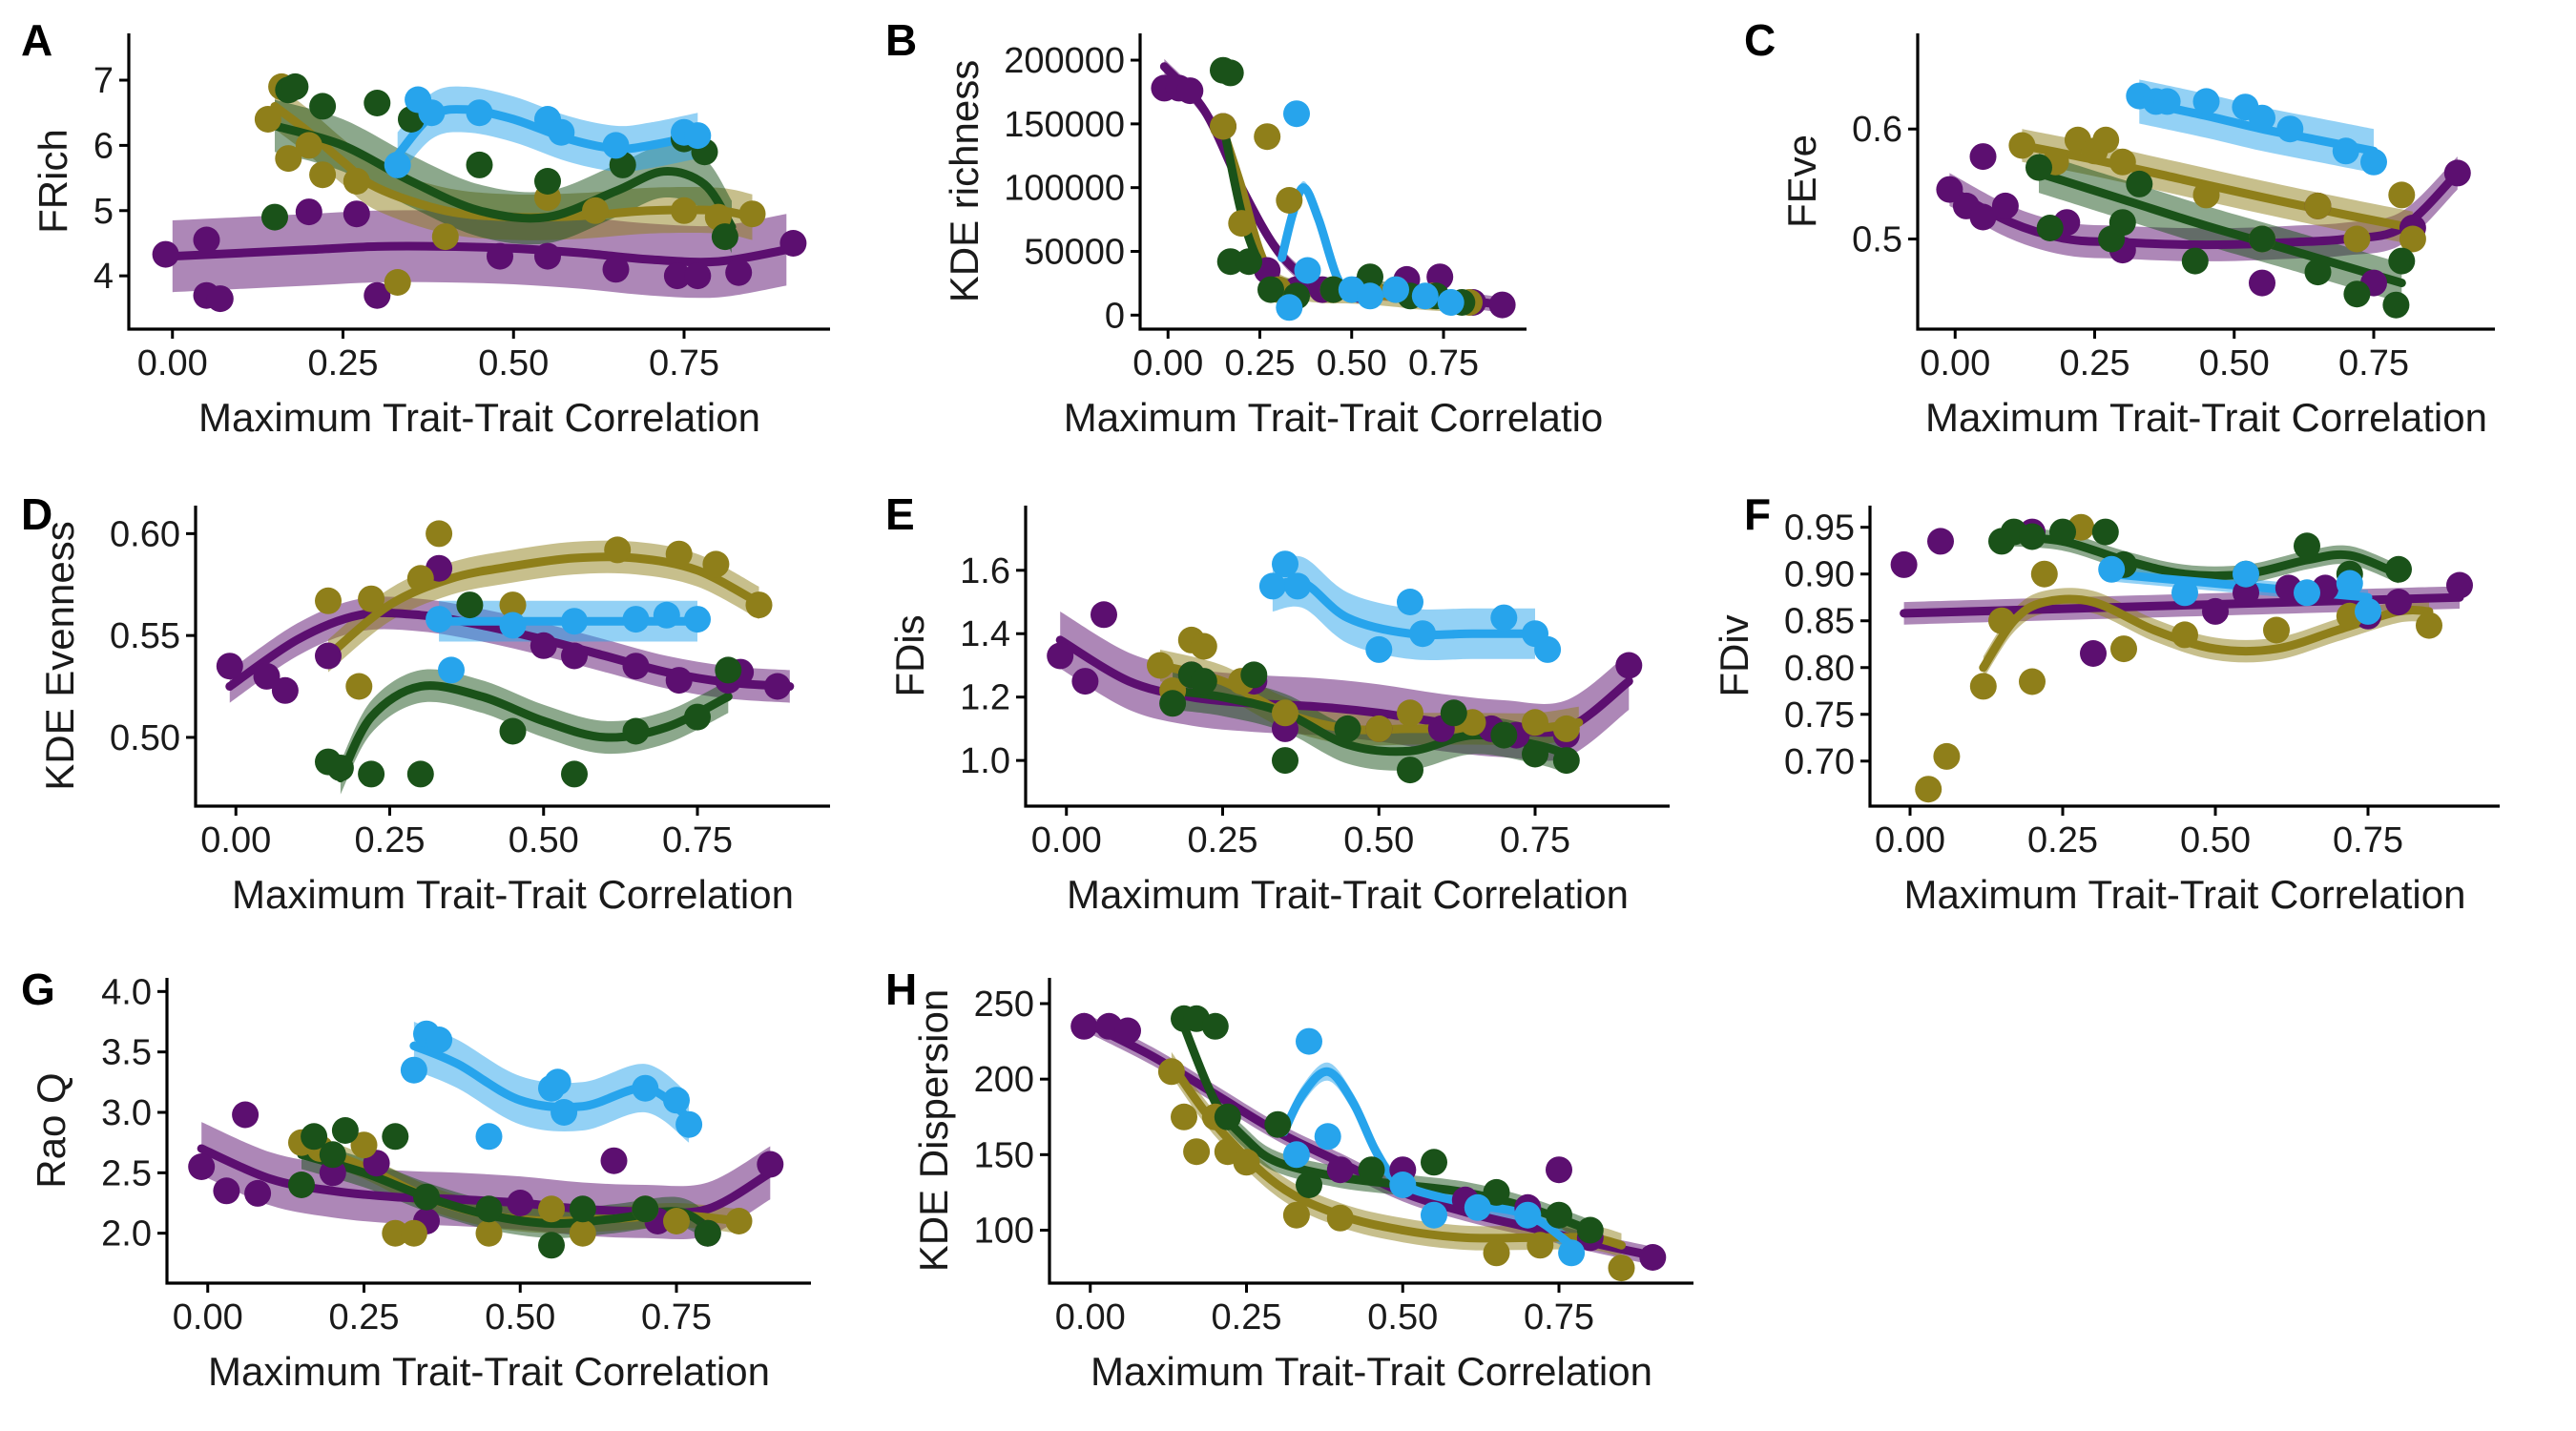  I want to click on fit-line-darkgreen, so click(503, 176).